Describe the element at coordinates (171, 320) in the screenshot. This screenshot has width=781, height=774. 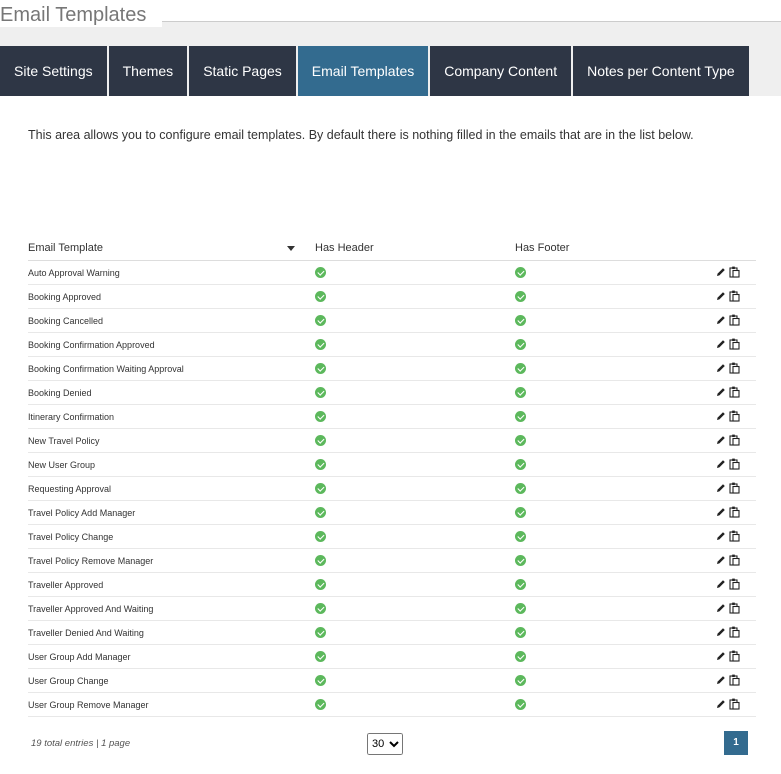
I see `template-name: Booking Cancelled` at that location.